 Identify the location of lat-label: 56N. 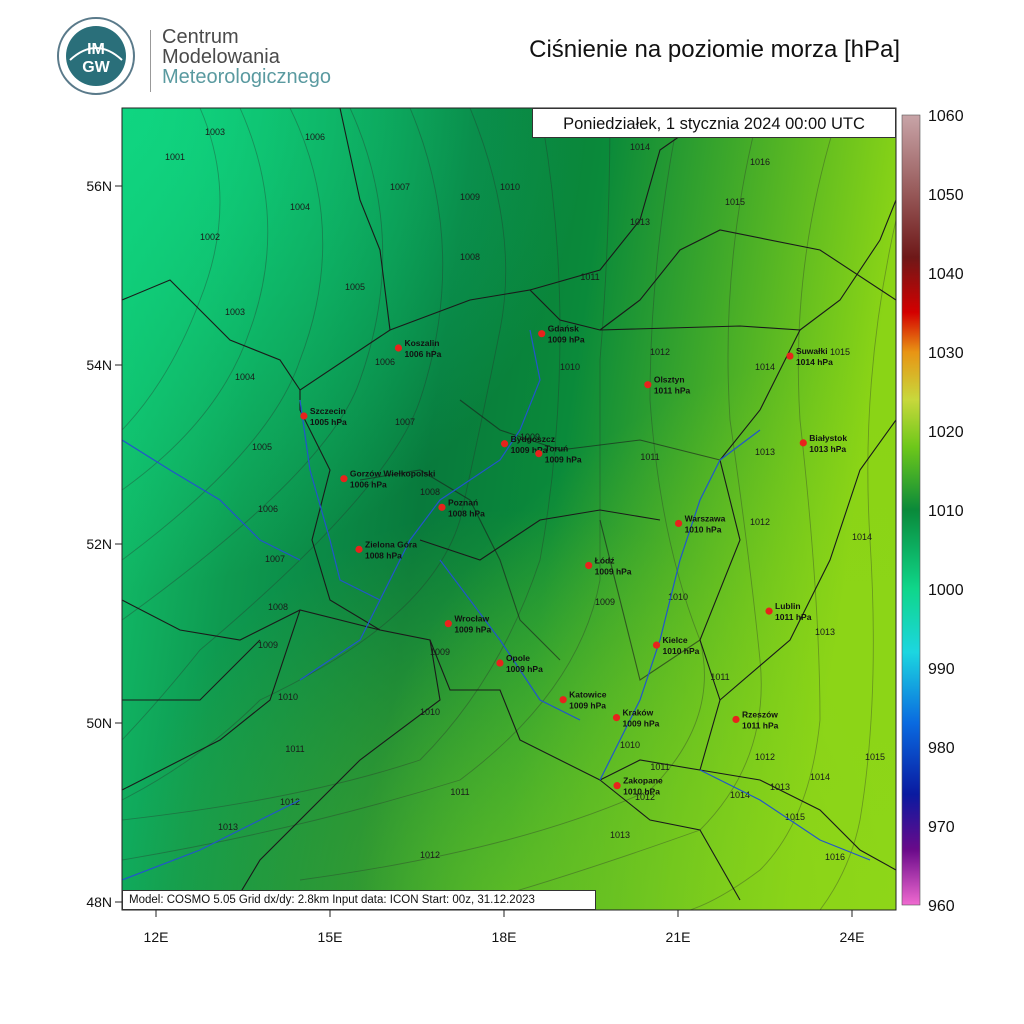
(99, 186).